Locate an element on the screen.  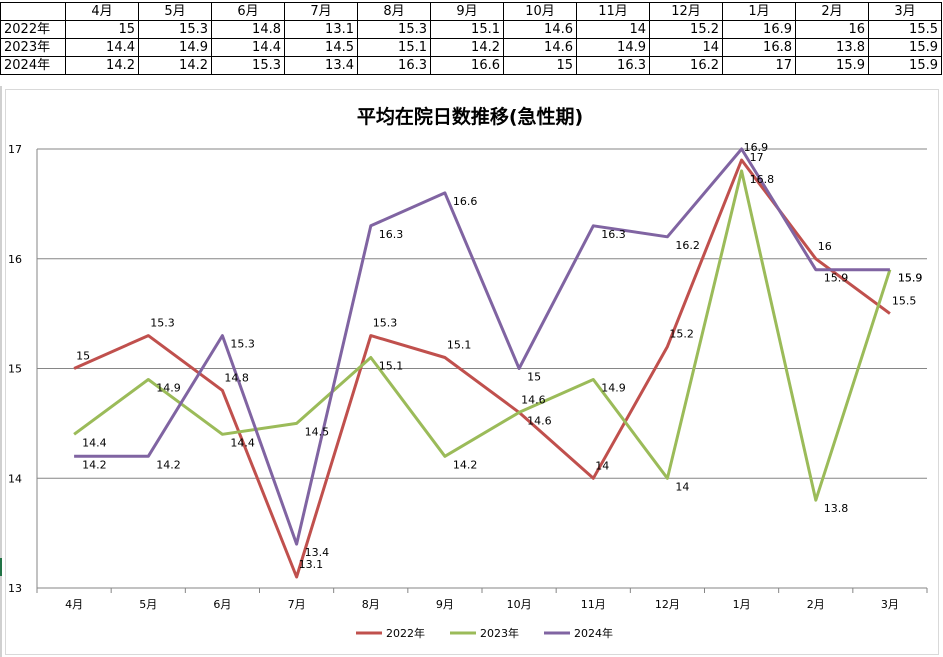
table-header-row: 4月 5月 6月 7月 8月 9月 10月 11月 12月 1月 2月 3月 is located at coordinates (471, 11).